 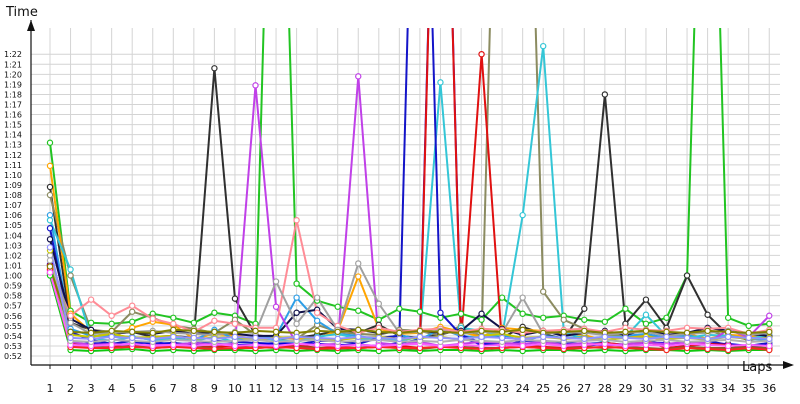 What do you see at coordinates (214, 388) in the screenshot?
I see `x-tick-label: 9` at bounding box center [214, 388].